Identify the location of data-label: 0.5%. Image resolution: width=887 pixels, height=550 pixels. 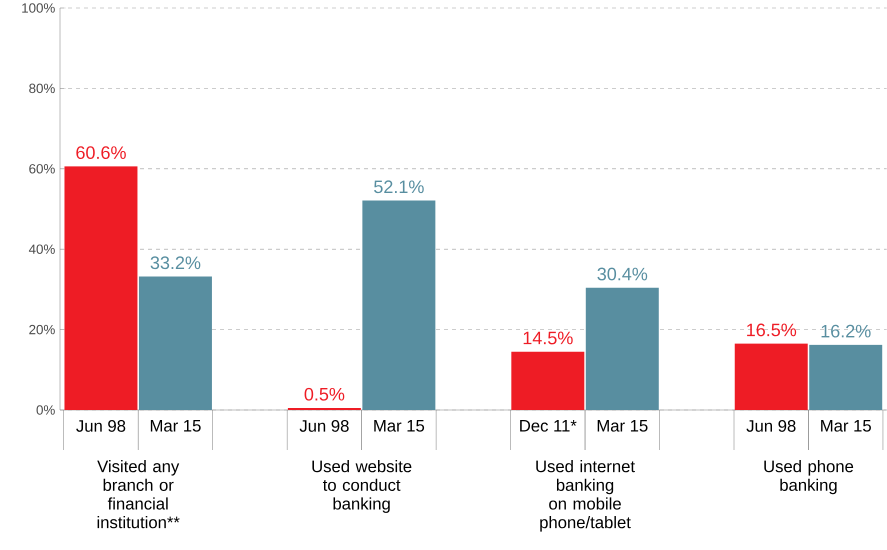
(324, 394).